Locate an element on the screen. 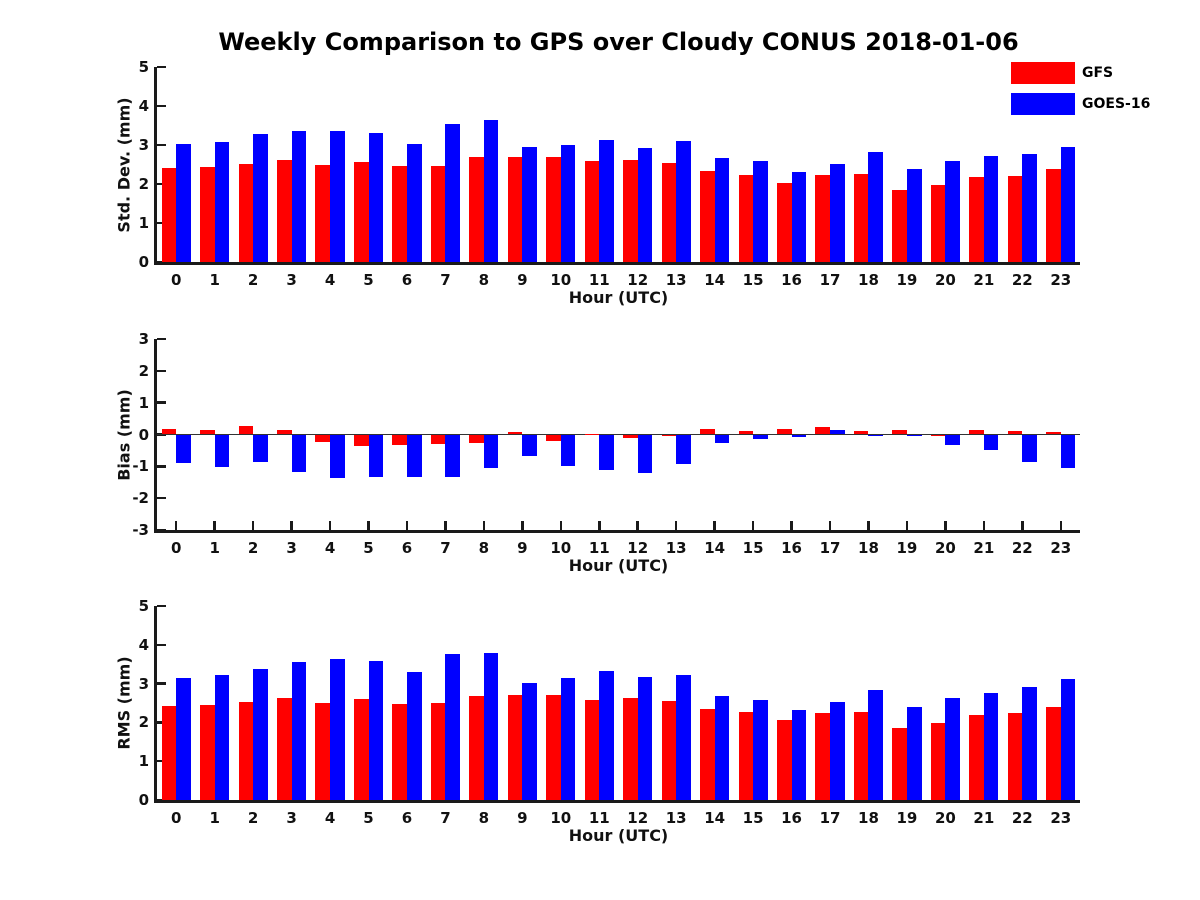 The width and height of the screenshot is (1200, 900). x-tick-label: 19 is located at coordinates (907, 280).